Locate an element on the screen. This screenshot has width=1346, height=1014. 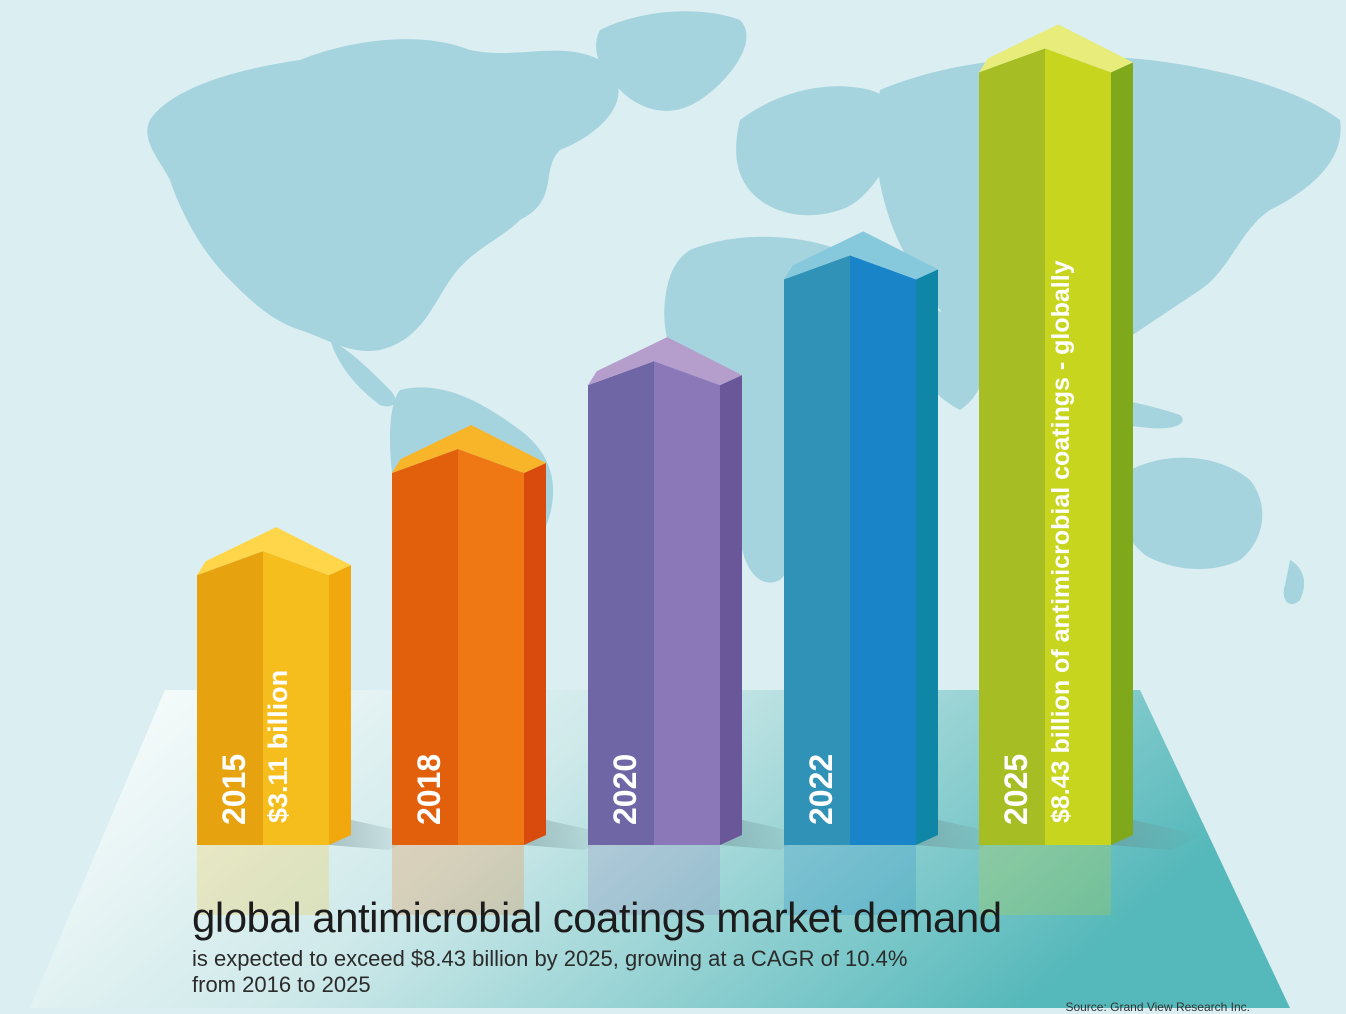
year-label: 2020 is located at coordinates (625, 789).